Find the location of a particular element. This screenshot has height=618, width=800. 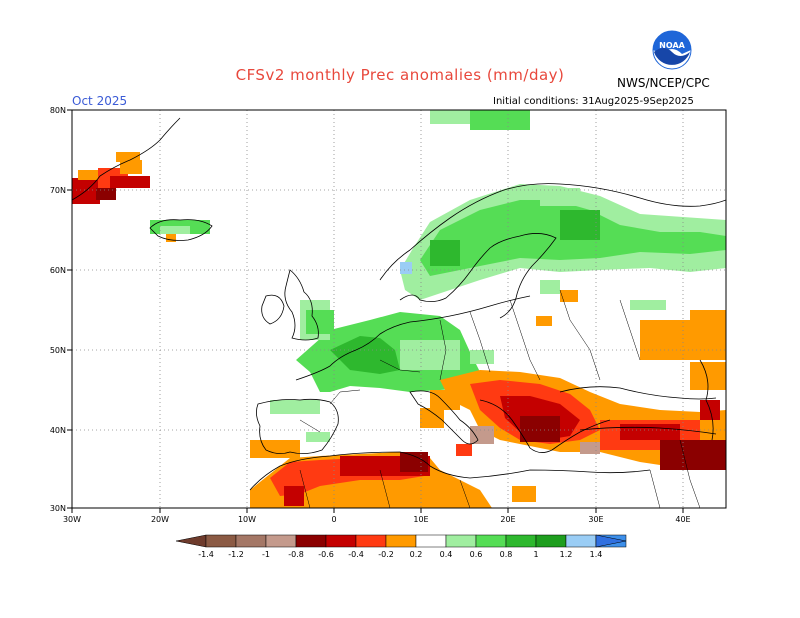

western-europe-wet-anomaly is located at coordinates (382, 371).